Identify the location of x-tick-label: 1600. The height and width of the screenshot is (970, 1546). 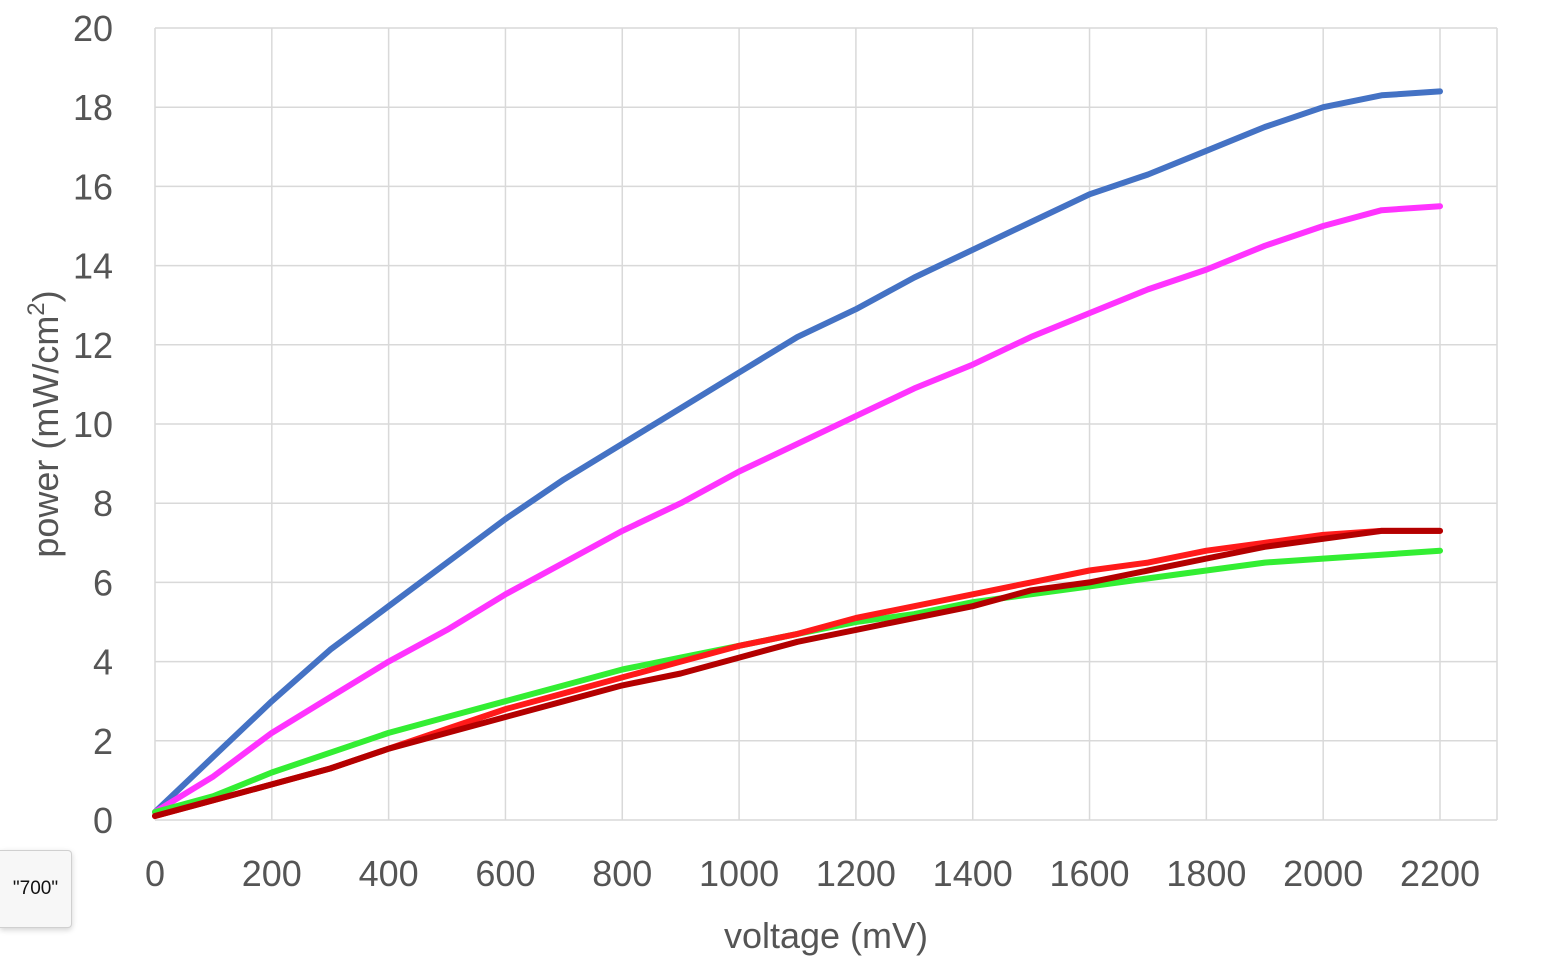
(1089, 873).